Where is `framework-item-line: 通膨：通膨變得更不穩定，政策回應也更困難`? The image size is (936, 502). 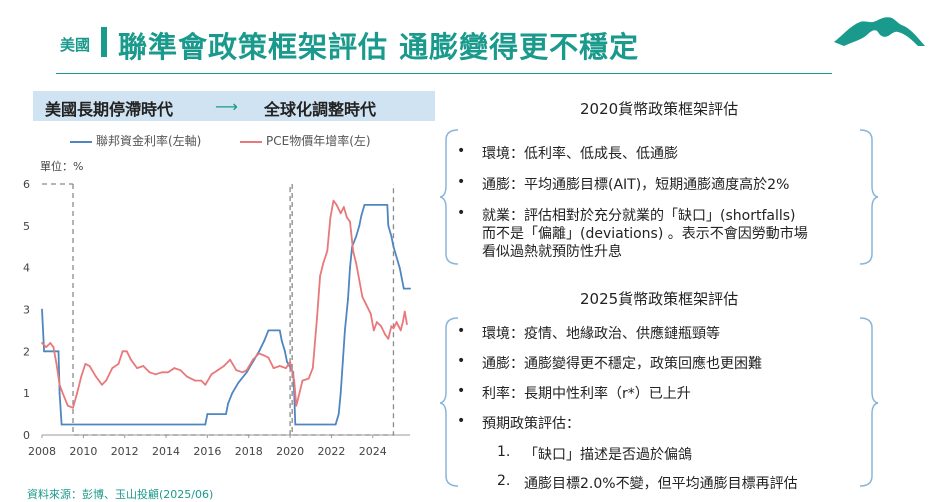
framework-item-line: 通膨：通膨變得更不穩定，政策回應也更困難 is located at coordinates (622, 364).